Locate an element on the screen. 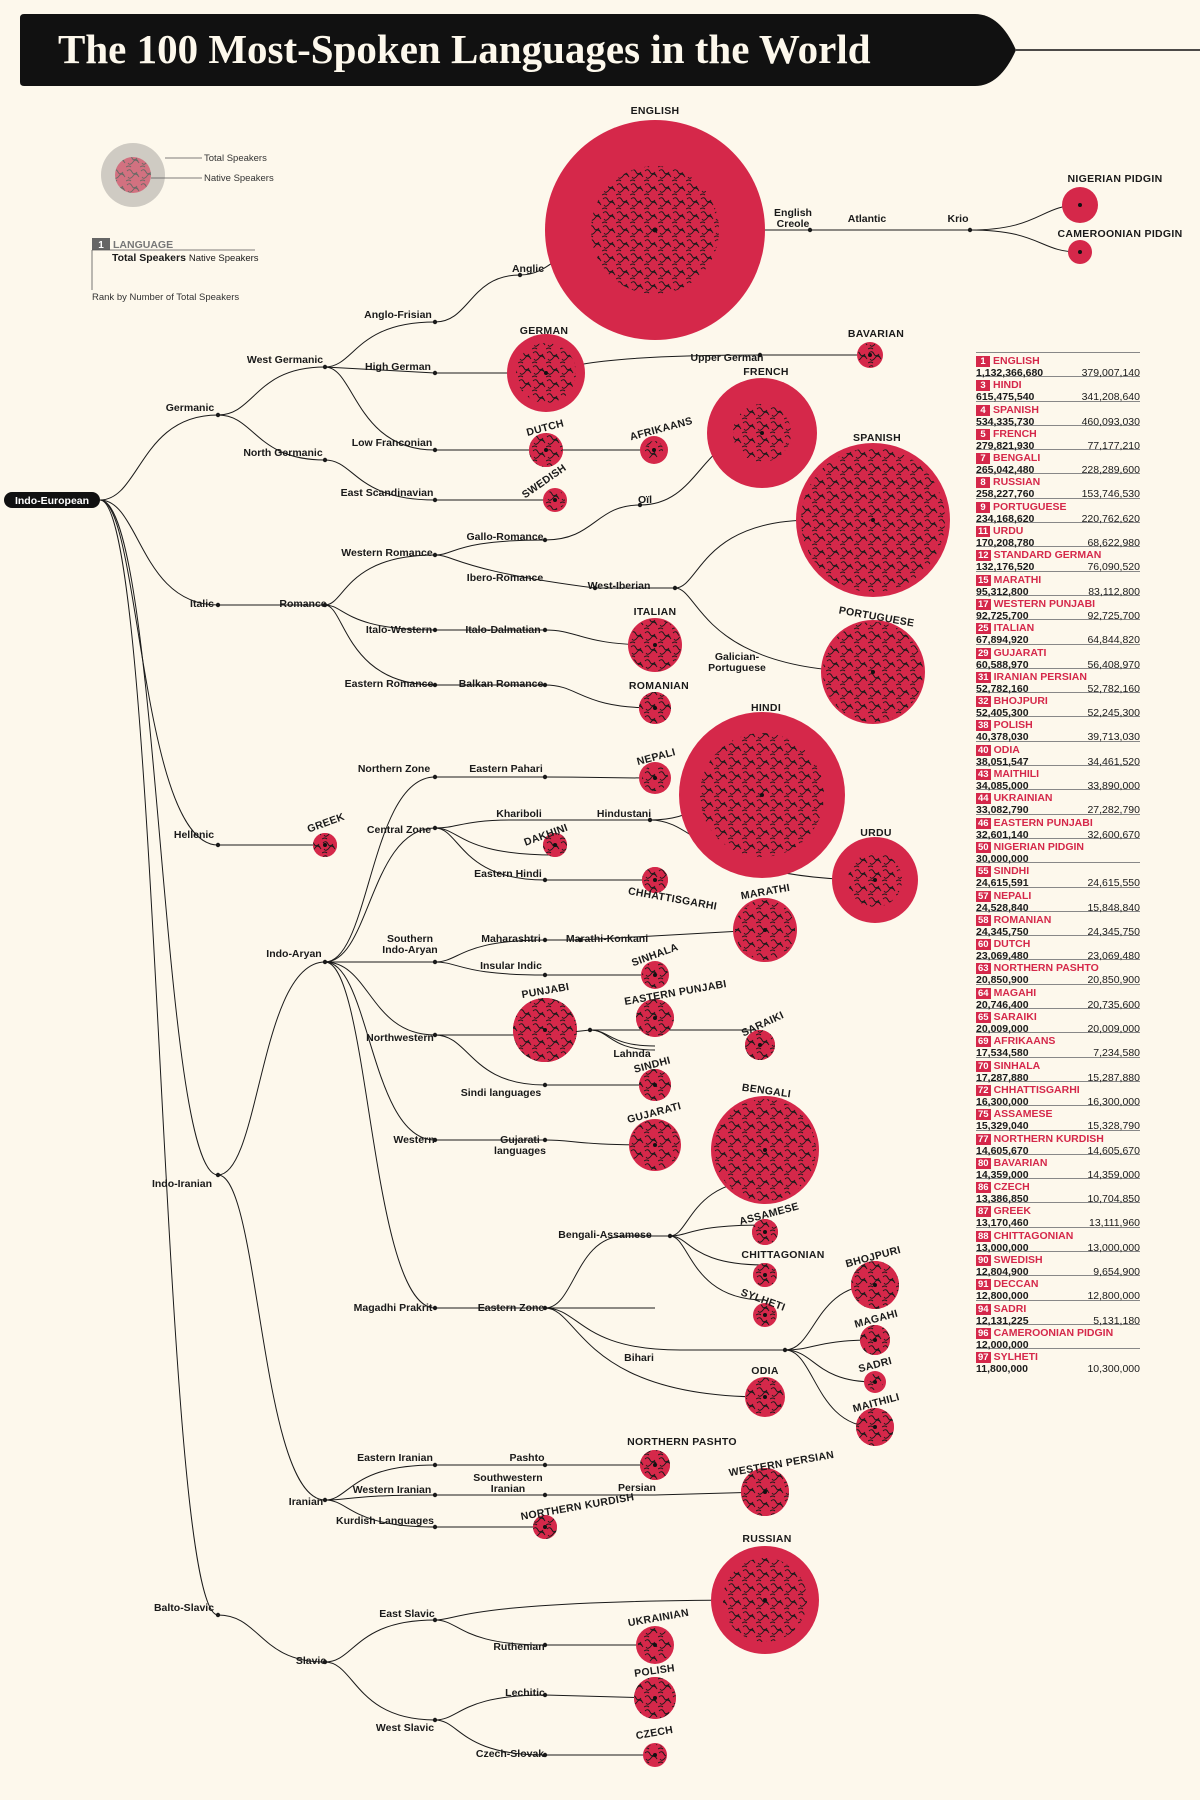 This screenshot has height=1800, width=1200. rank-native-speakers: 460,093,030 is located at coordinates (1110, 421).